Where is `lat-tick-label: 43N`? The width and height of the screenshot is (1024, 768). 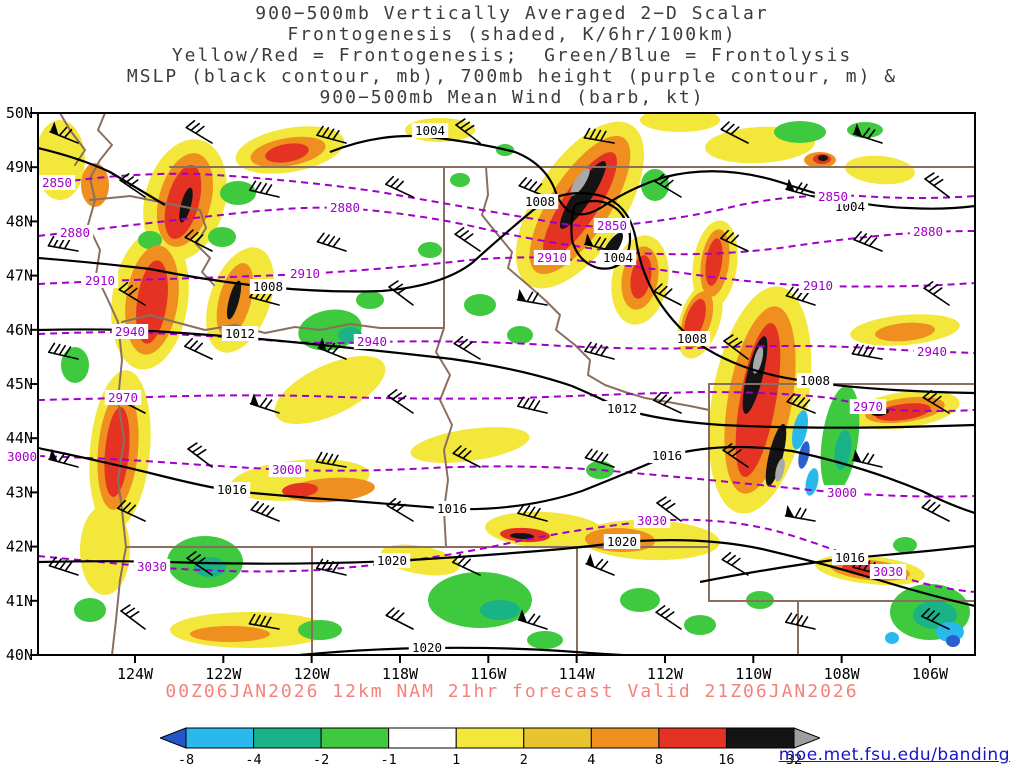 lat-tick-label: 43N is located at coordinates (19, 492).